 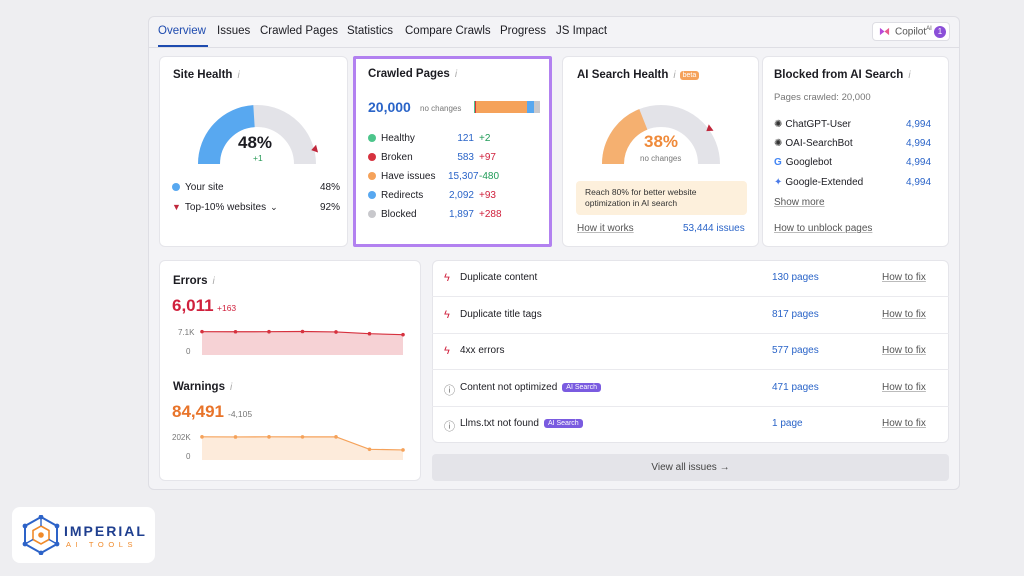 I want to click on your-site-dot, so click(x=176, y=187).